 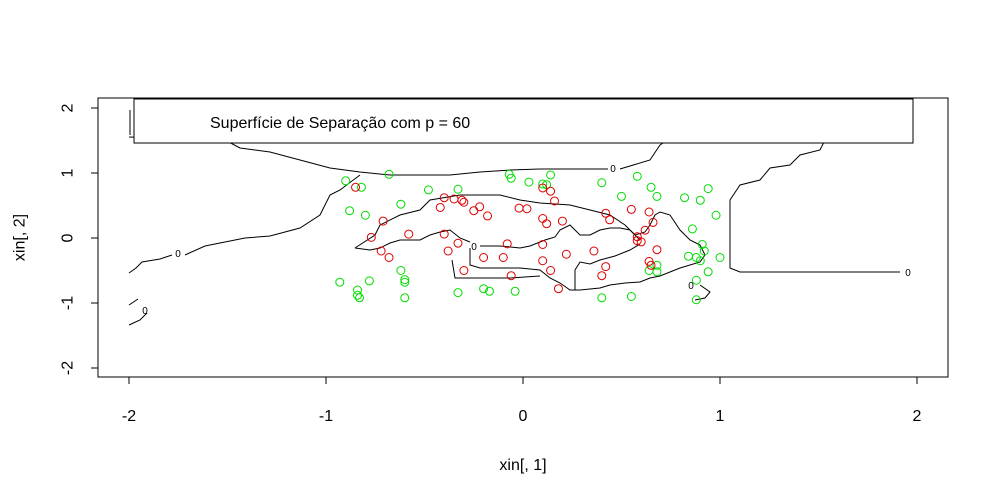 I want to click on y-tick-label: -2, so click(x=68, y=368).